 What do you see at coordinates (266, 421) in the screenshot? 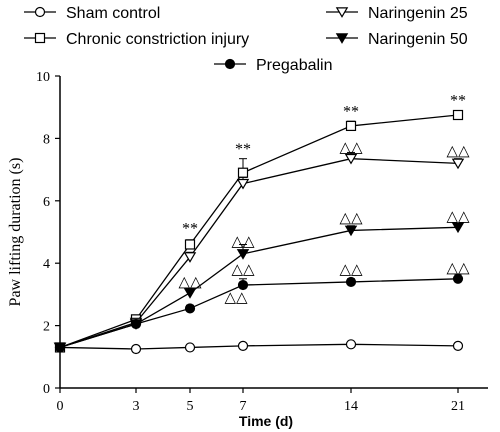
I see `x-axis-label: Time (d)` at bounding box center [266, 421].